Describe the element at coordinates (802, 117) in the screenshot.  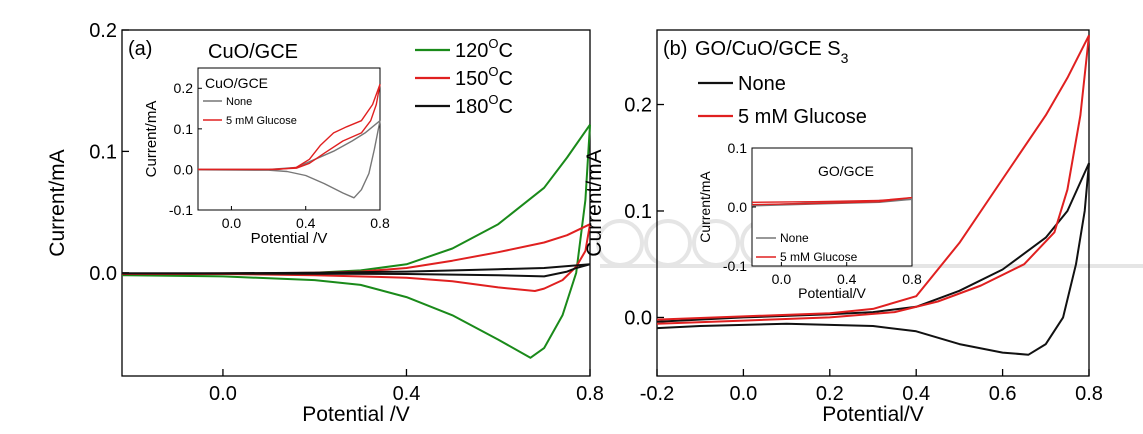
I see `legend-label: 5 mM Glucose` at that location.